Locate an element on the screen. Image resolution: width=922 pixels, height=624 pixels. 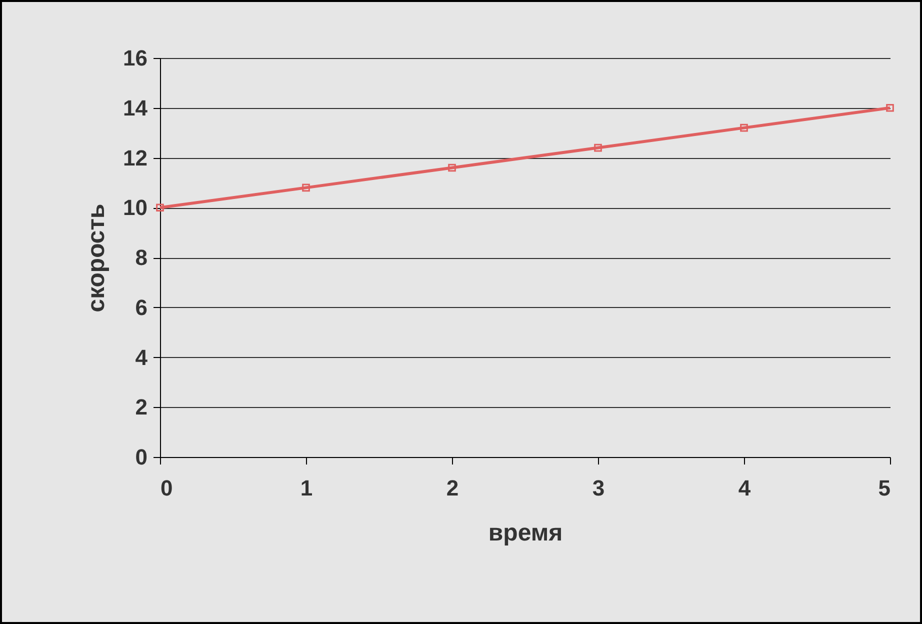
y-axis-title: скорость is located at coordinates (96, 258).